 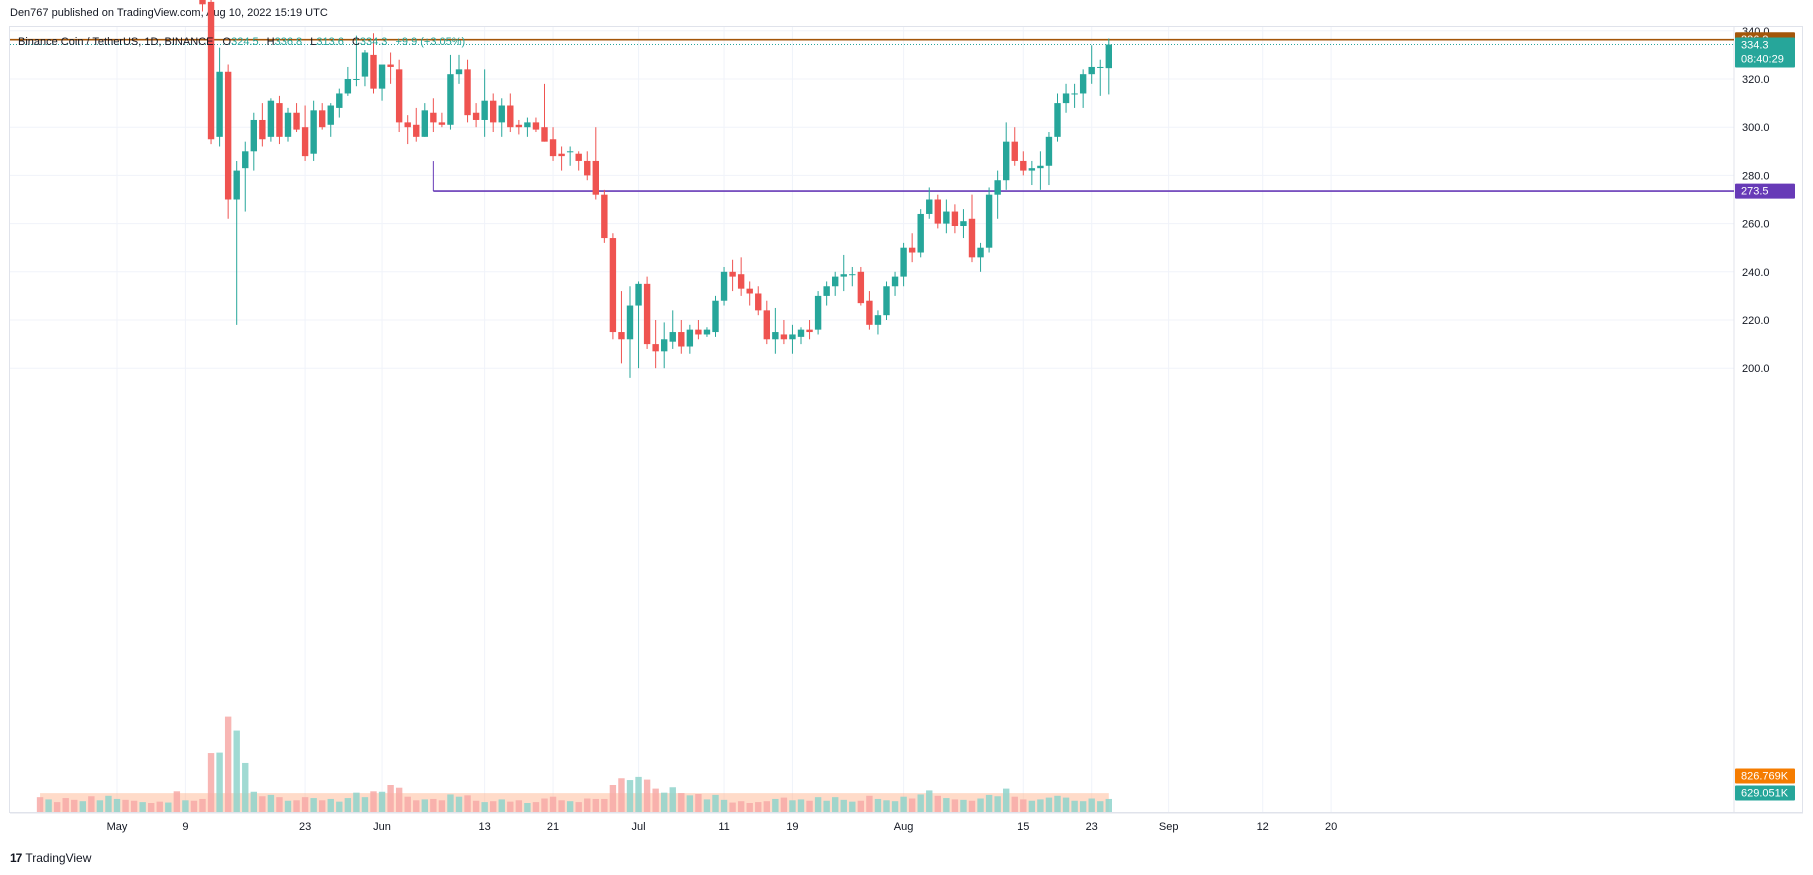 What do you see at coordinates (430, 42) in the screenshot?
I see `change-value: +9.9 (+3.05%)` at bounding box center [430, 42].